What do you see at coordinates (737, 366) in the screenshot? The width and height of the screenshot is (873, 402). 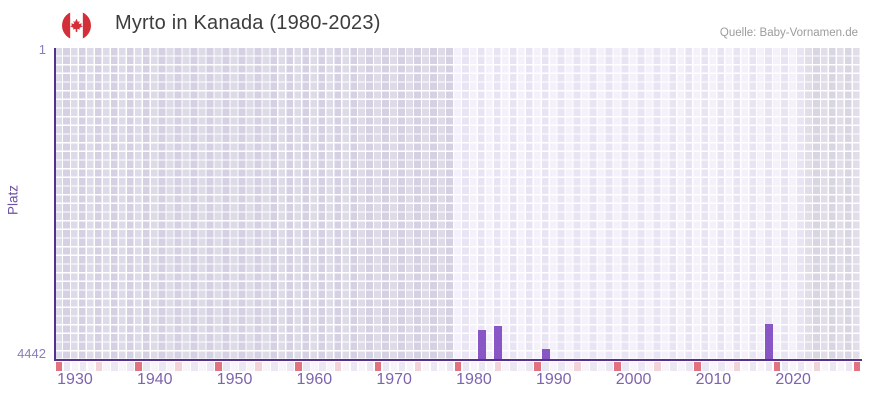 I see `ruler-cell-2013` at bounding box center [737, 366].